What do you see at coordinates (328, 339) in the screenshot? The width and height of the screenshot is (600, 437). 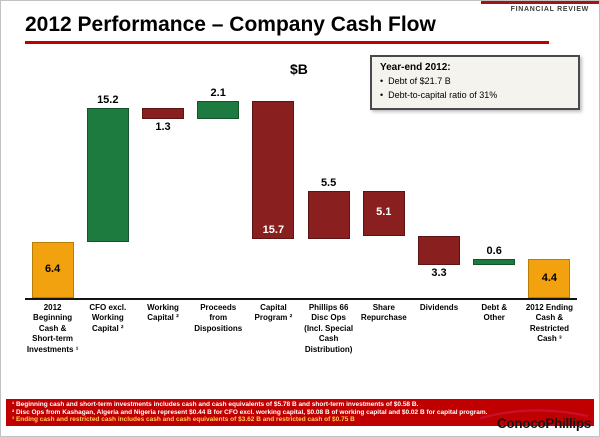 I see `x-axis-label-line: Cash` at bounding box center [328, 339].